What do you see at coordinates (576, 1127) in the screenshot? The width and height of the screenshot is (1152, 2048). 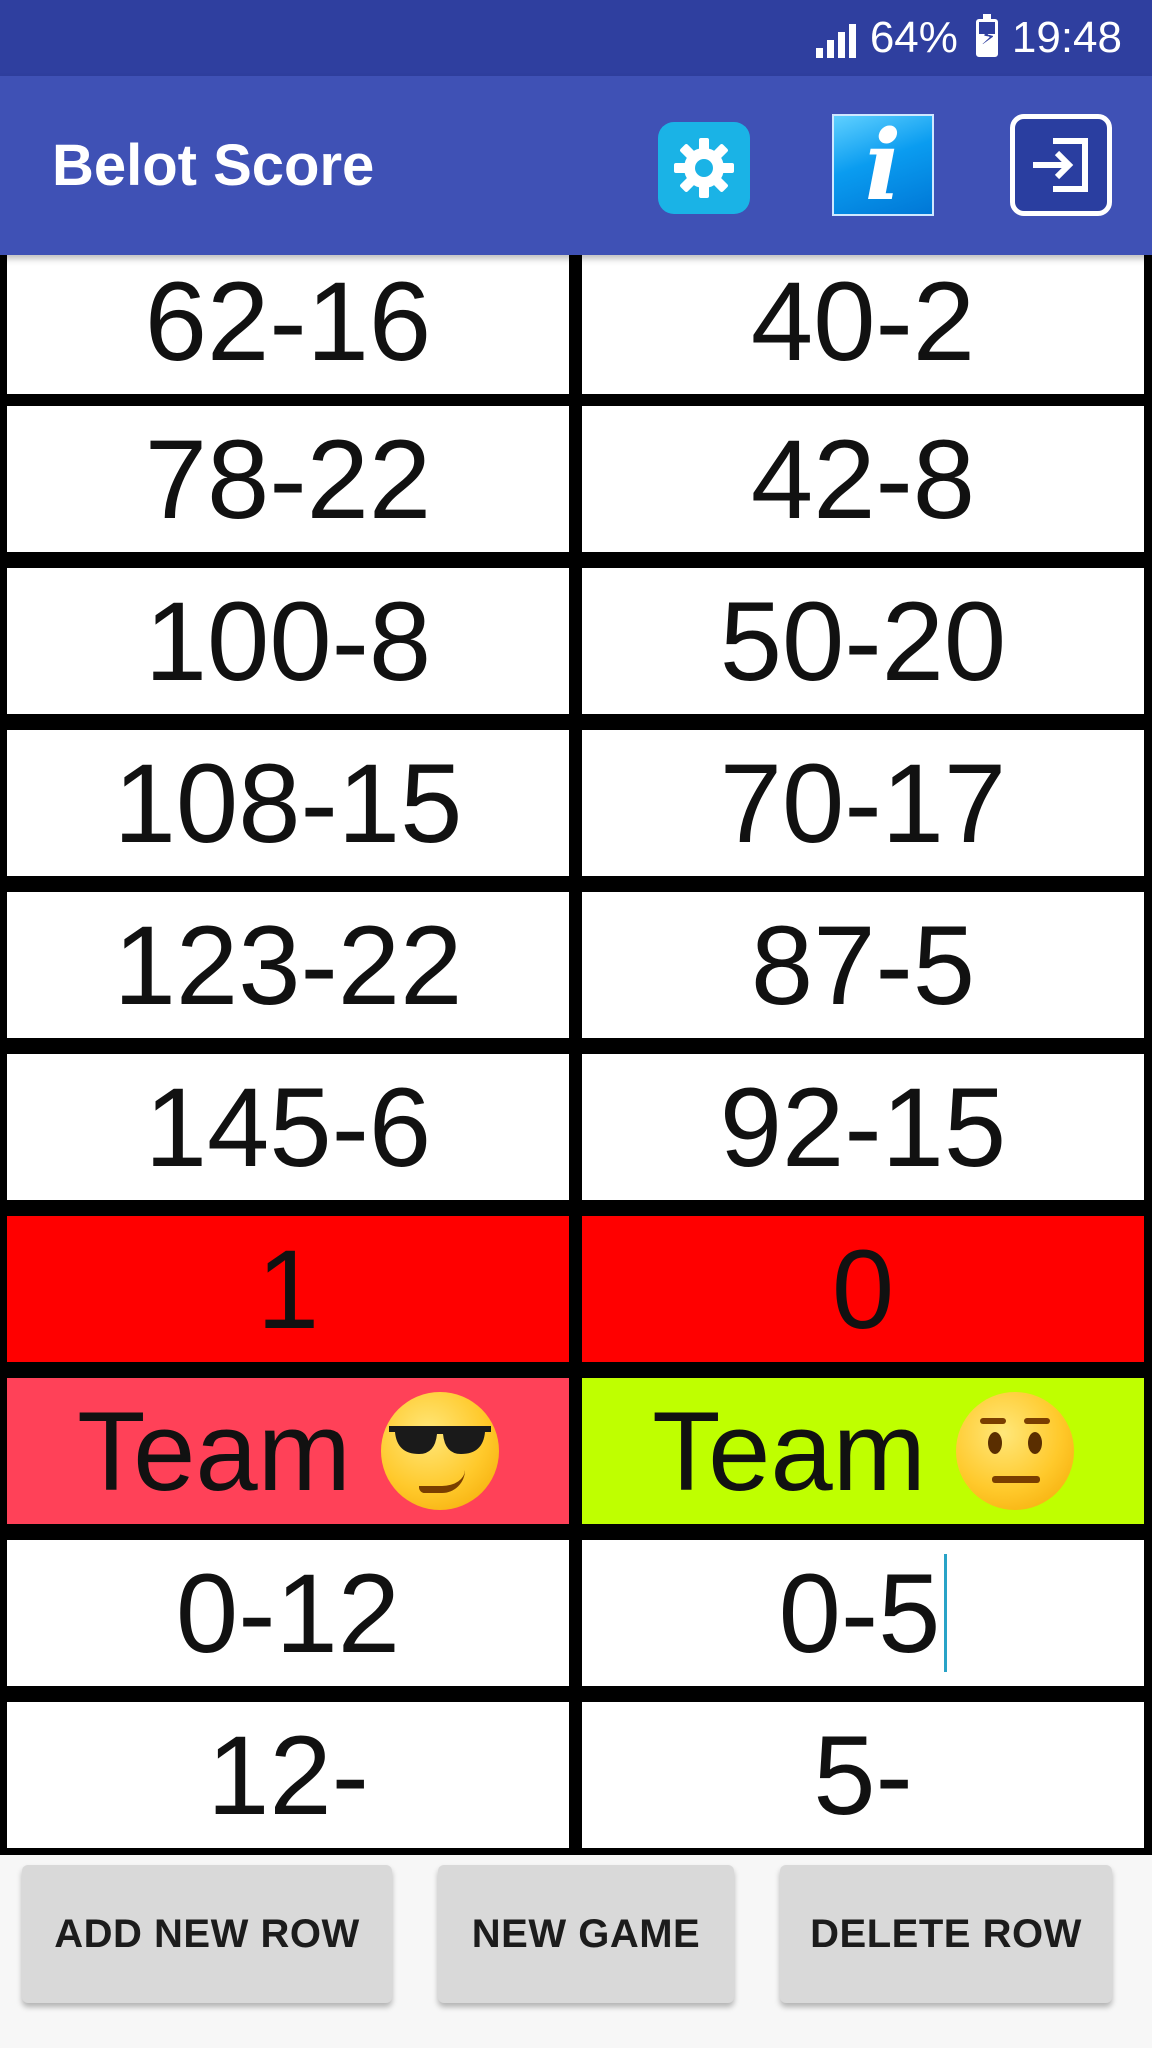 I see `table-row: 145-6 92-15` at bounding box center [576, 1127].